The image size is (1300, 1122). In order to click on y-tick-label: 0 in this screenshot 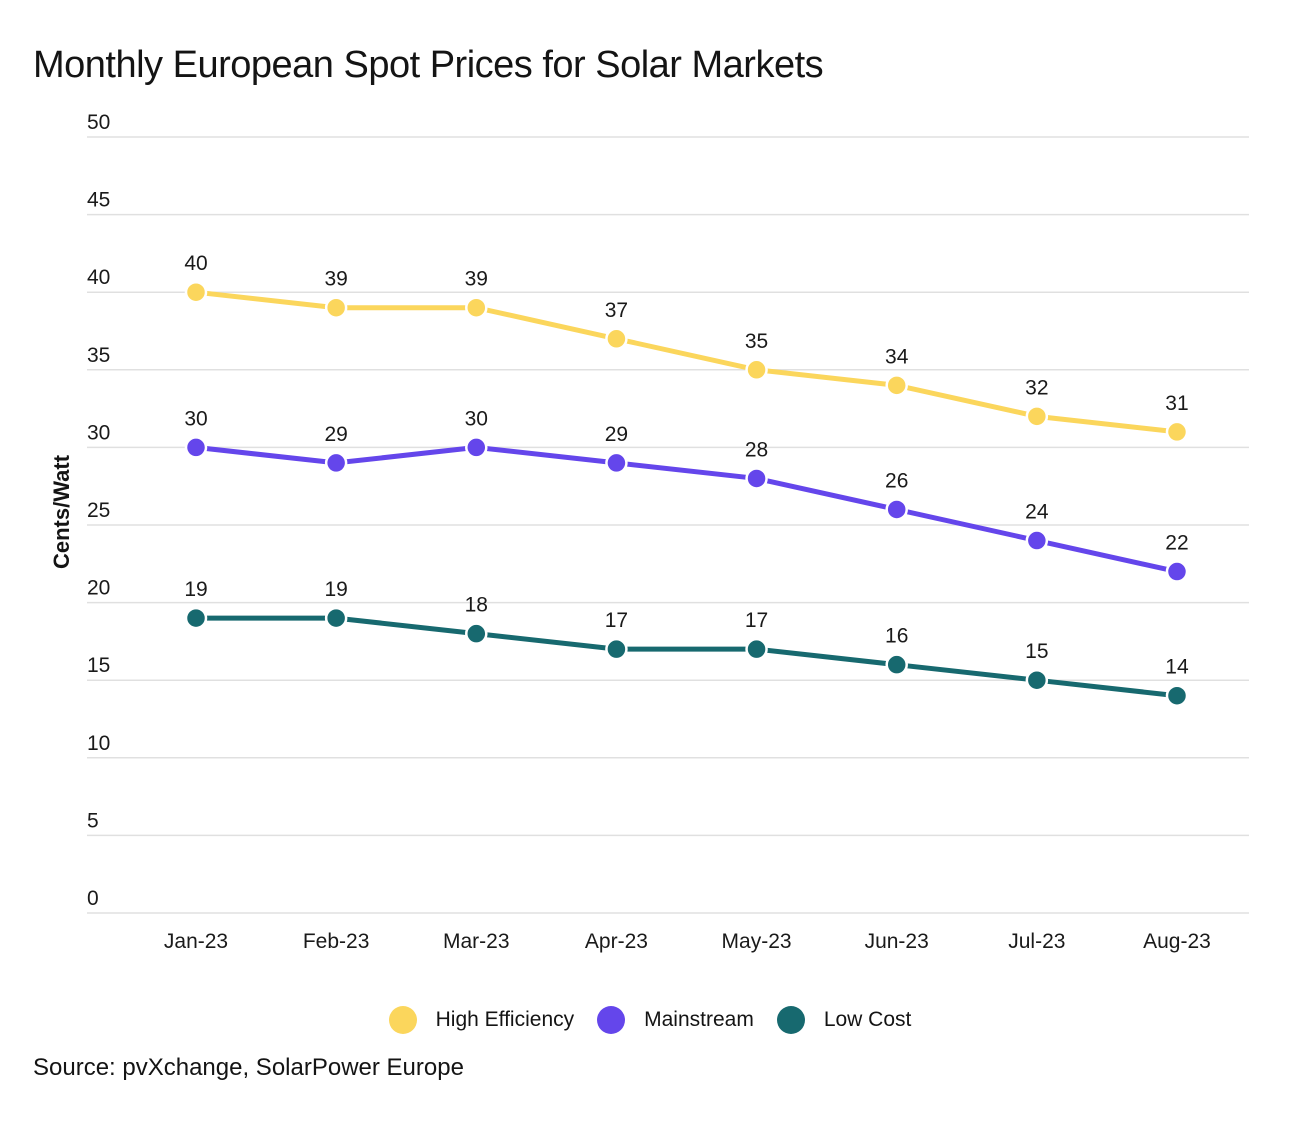, I will do `click(93, 898)`.